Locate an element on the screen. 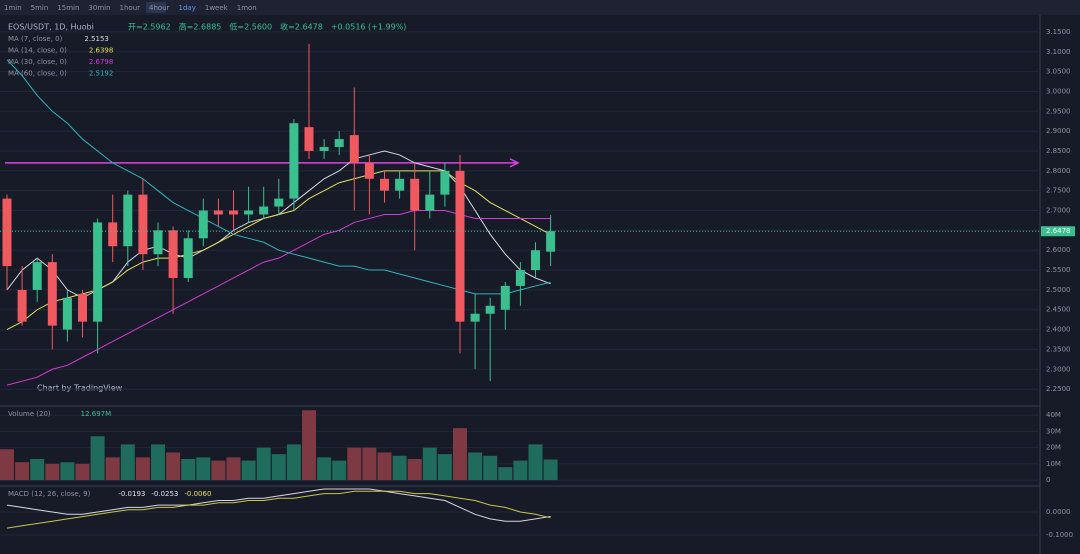 The height and width of the screenshot is (554, 1080). interval-button: 1hour is located at coordinates (130, 8).